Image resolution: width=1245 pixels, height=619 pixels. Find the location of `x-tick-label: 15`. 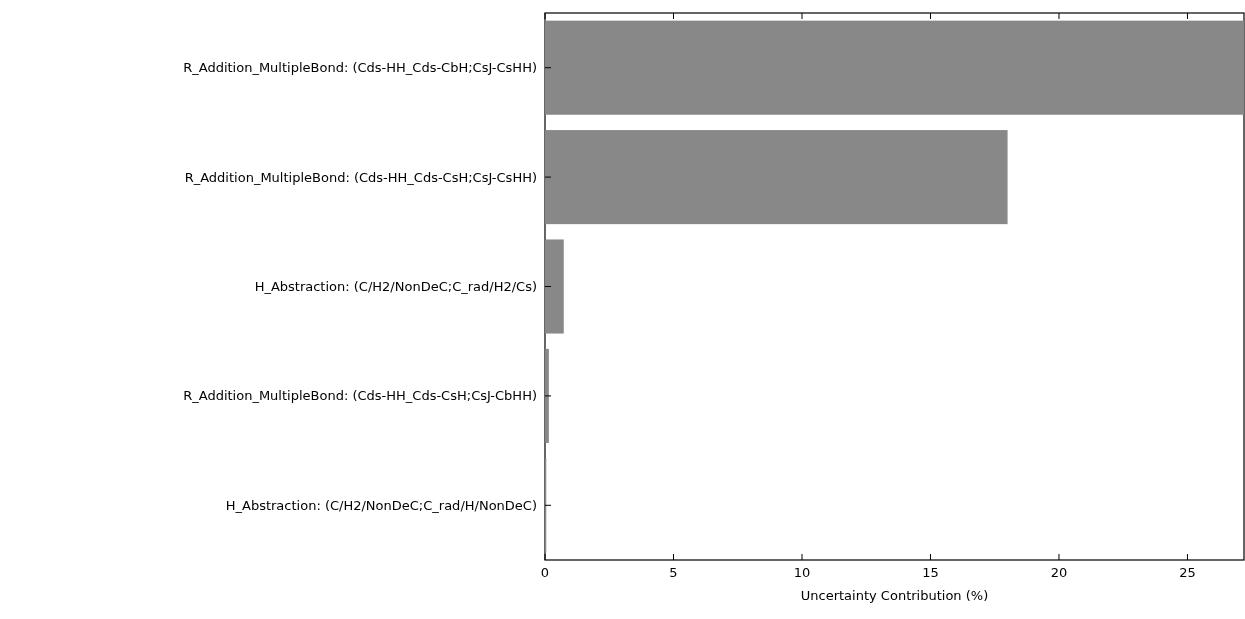

x-tick-label: 15 is located at coordinates (930, 572).